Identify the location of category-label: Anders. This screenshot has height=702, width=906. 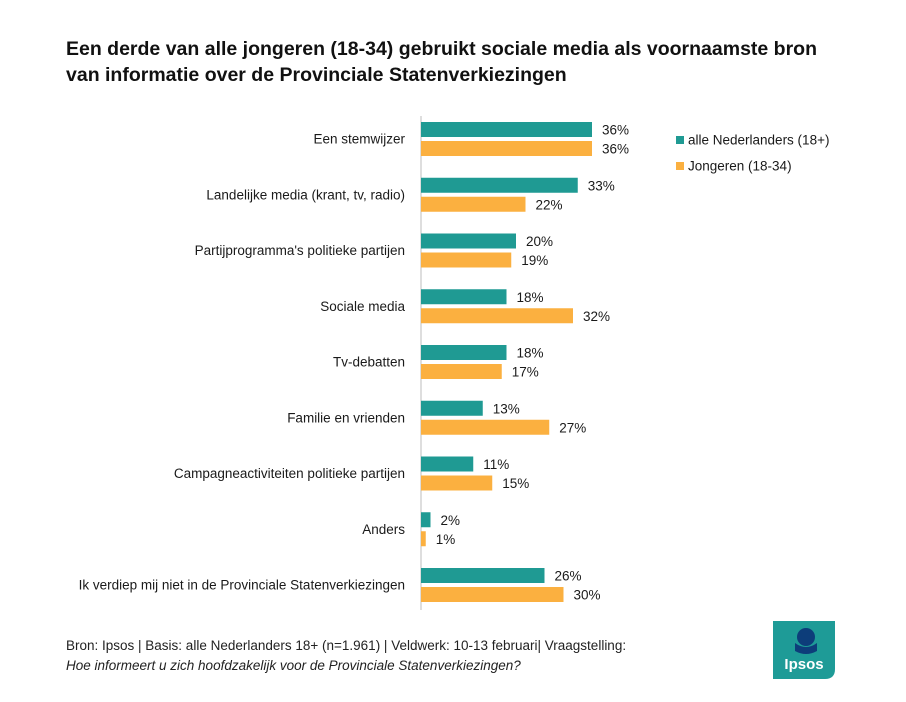
(383, 529).